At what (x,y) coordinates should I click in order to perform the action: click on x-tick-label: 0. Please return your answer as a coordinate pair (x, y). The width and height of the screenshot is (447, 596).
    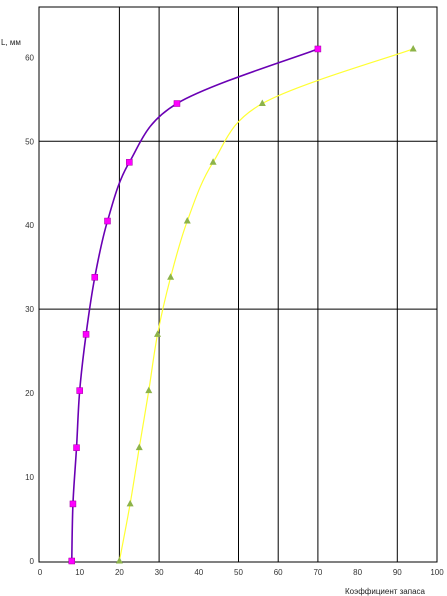
    Looking at the image, I should click on (40, 572).